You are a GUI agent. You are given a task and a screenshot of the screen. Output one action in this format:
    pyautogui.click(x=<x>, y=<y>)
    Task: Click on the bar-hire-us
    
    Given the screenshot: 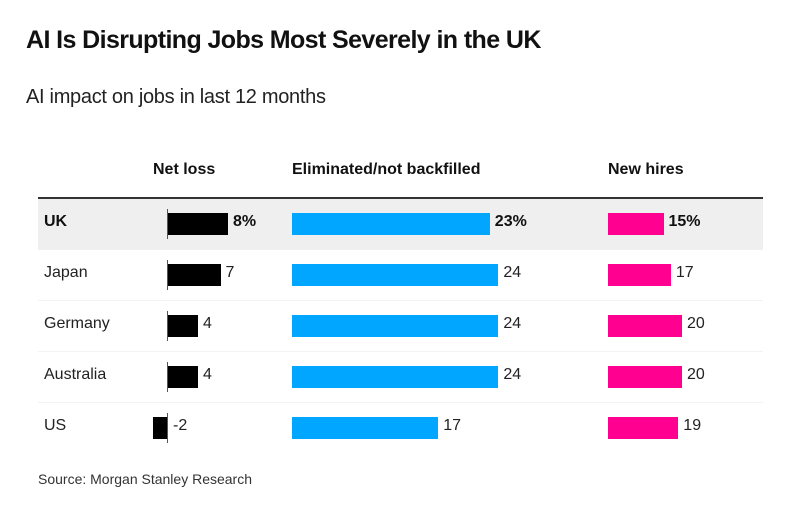 What is the action you would take?
    pyautogui.click(x=643, y=428)
    